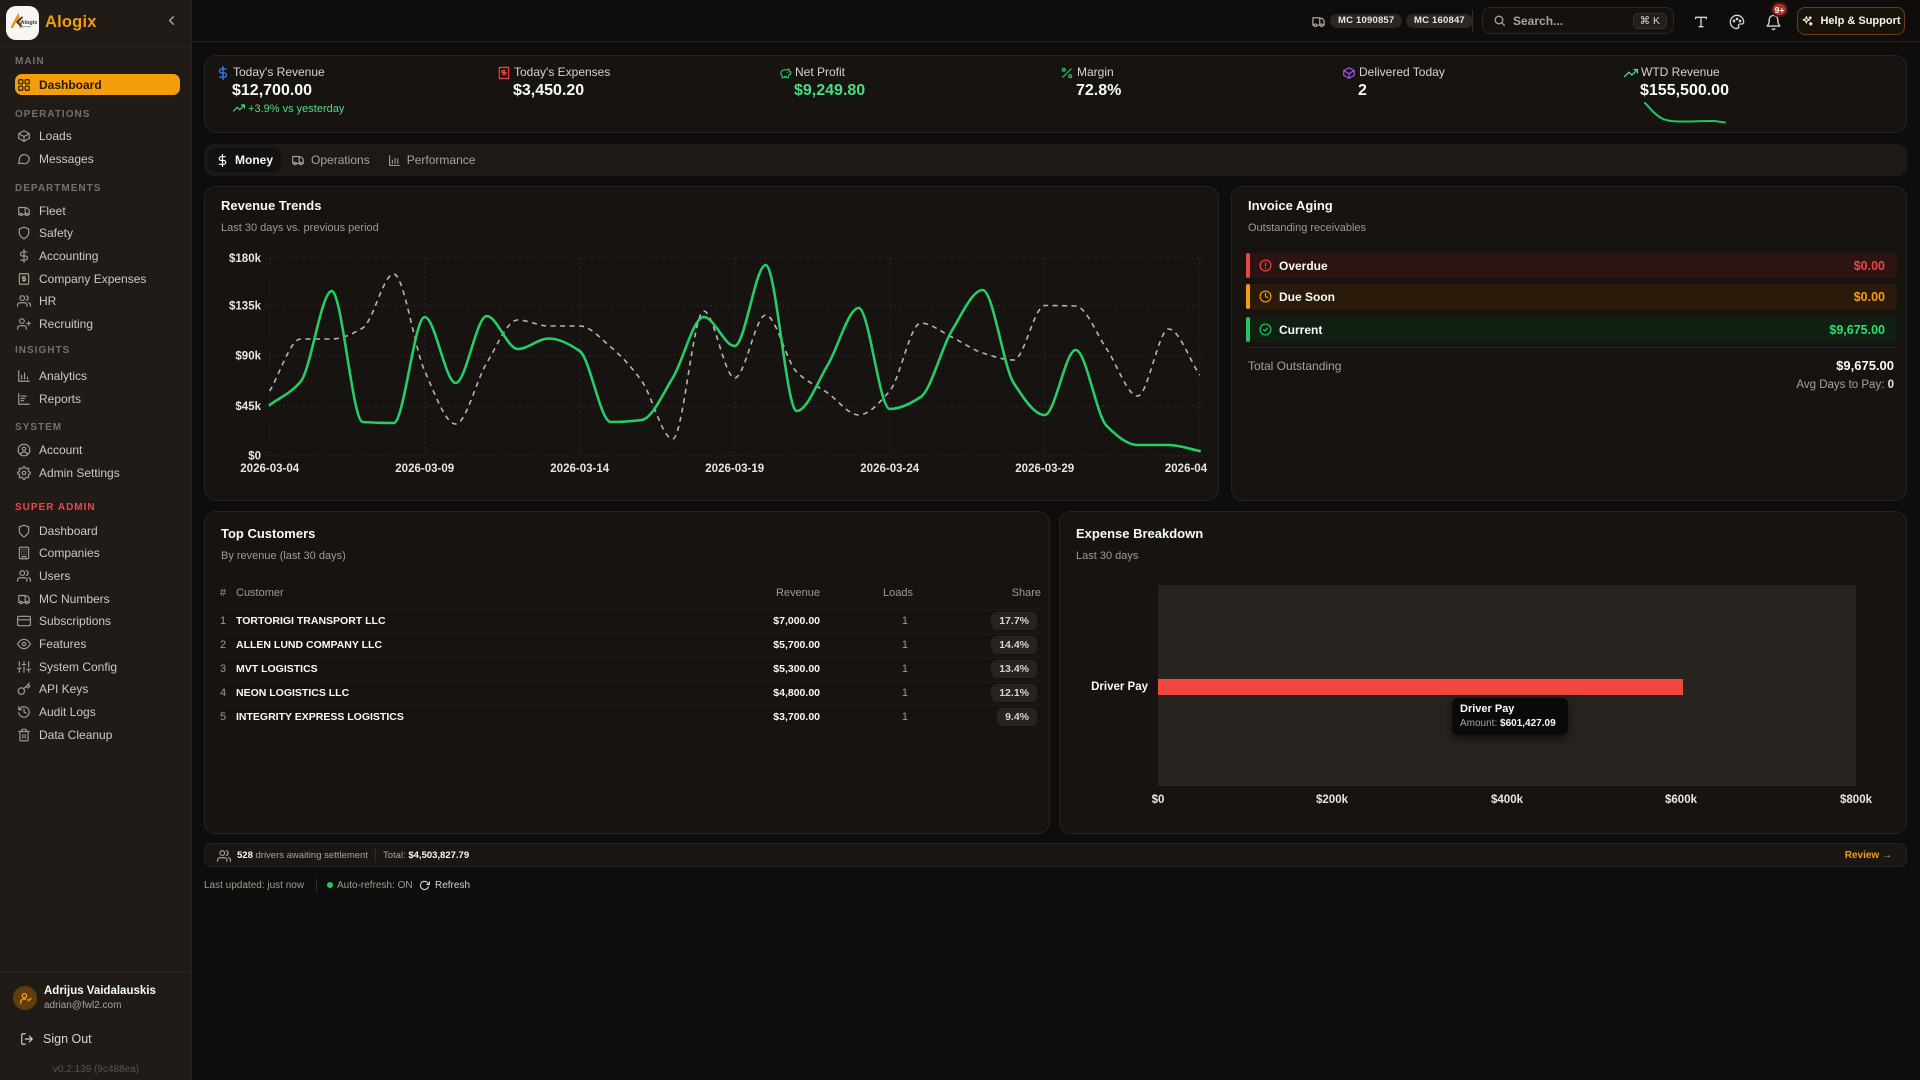 This screenshot has height=1080, width=1920. Describe the element at coordinates (254, 457) in the screenshot. I see `svg-text: $0` at that location.